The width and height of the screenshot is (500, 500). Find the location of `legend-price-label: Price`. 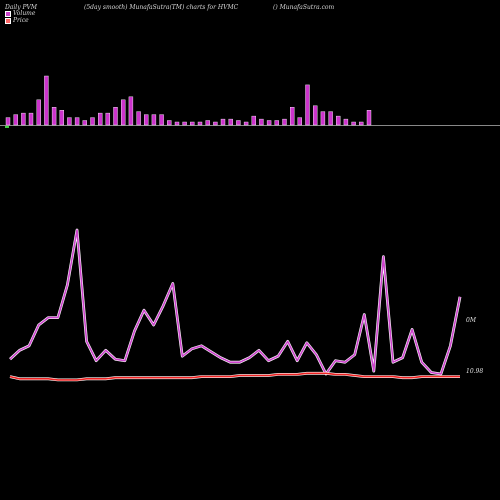

legend-price-label: Price is located at coordinates (21, 20).